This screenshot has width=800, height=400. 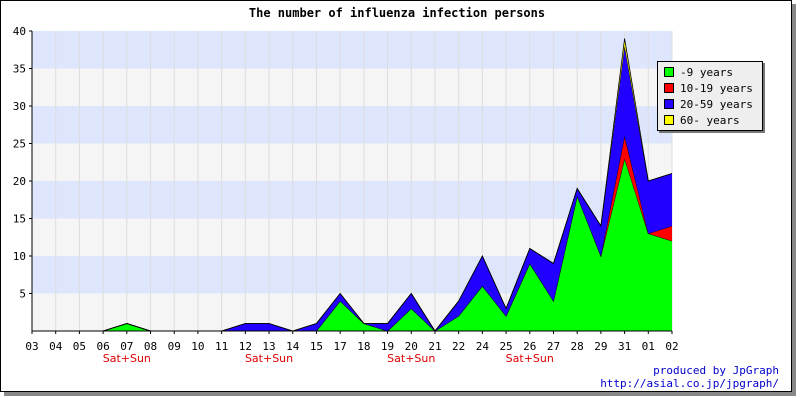 I want to click on legend-item: 20-59 years, so click(x=710, y=104).